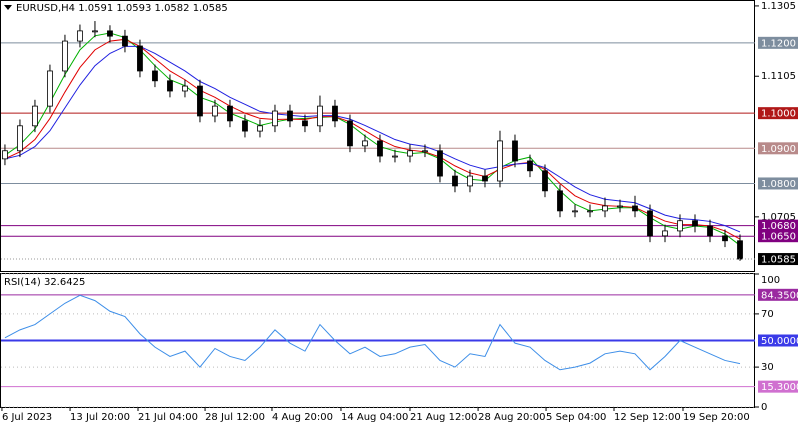 The image size is (800, 426). I want to click on level-tag: 1.0800, so click(778, 183).